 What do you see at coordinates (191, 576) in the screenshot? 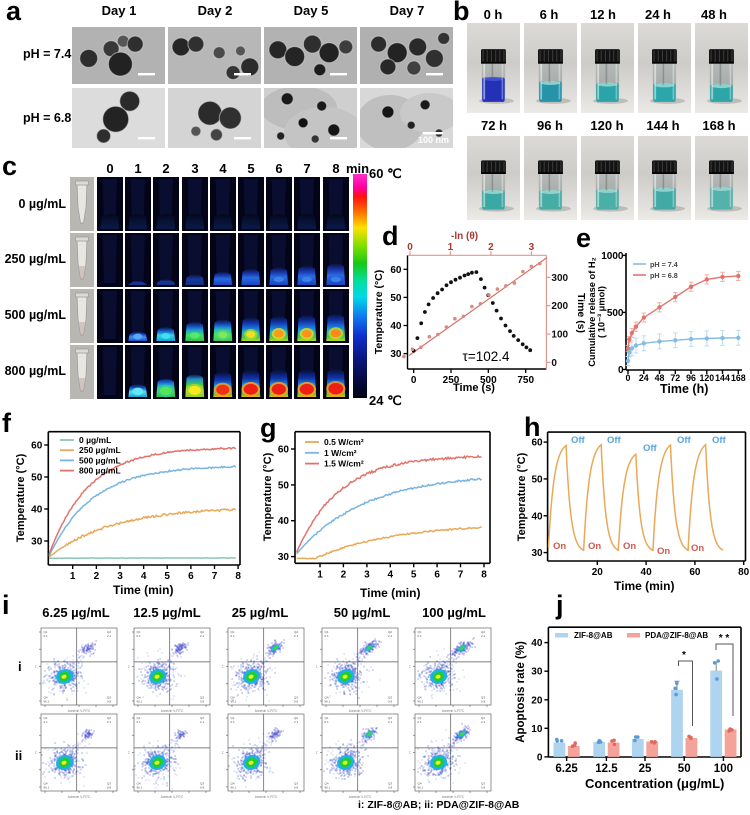
I see `svg-text: 6` at bounding box center [191, 576].